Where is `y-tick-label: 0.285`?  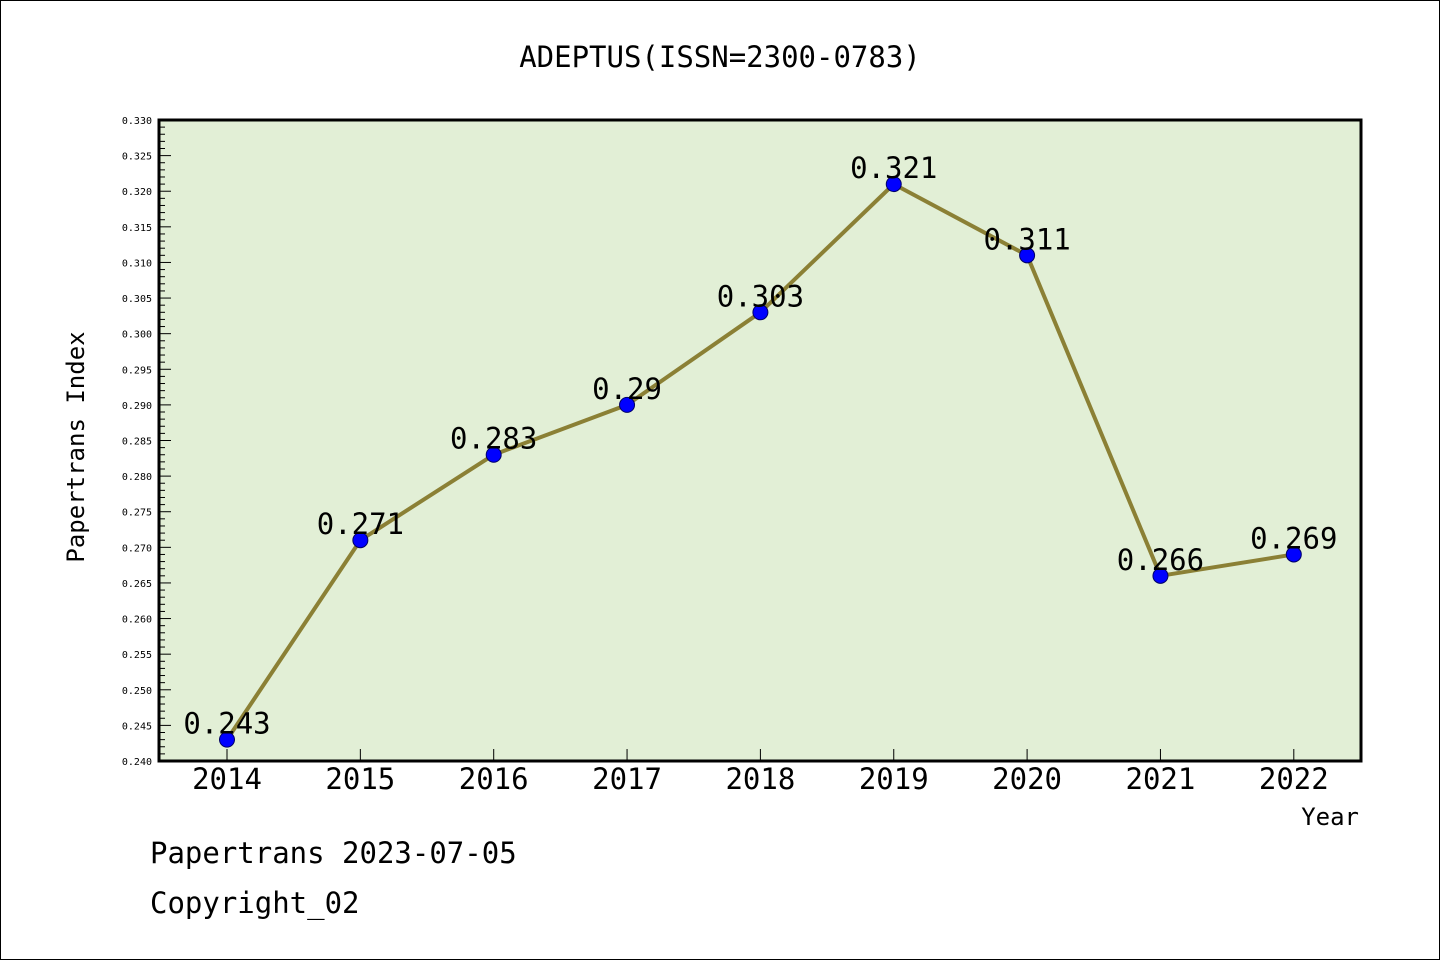
y-tick-label: 0.285 is located at coordinates (137, 442).